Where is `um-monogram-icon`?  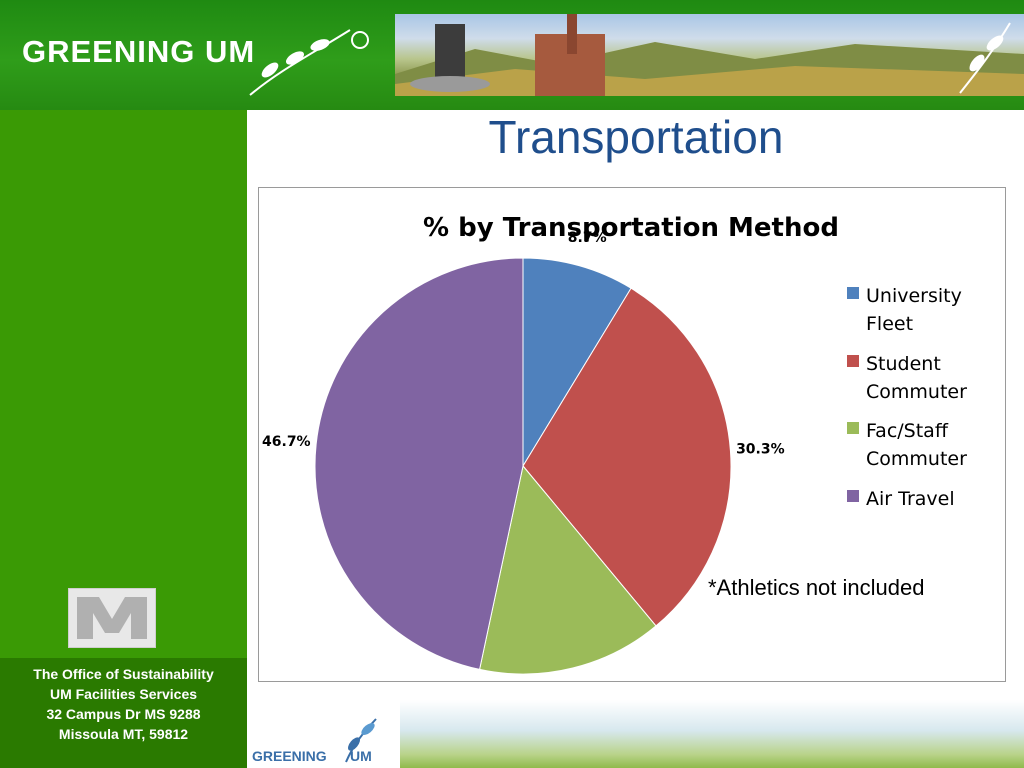
um-monogram-icon is located at coordinates (112, 618).